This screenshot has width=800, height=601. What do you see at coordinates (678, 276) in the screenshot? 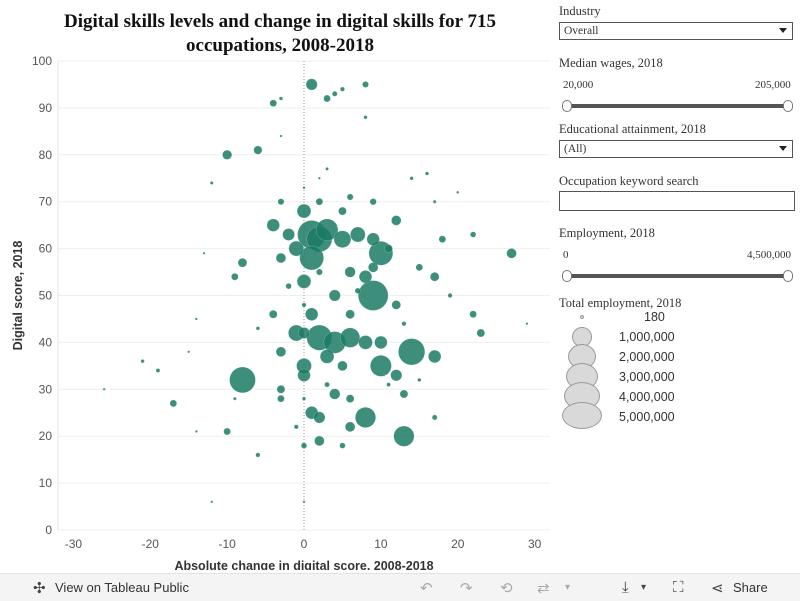
I see `employment-slider-track` at bounding box center [678, 276].